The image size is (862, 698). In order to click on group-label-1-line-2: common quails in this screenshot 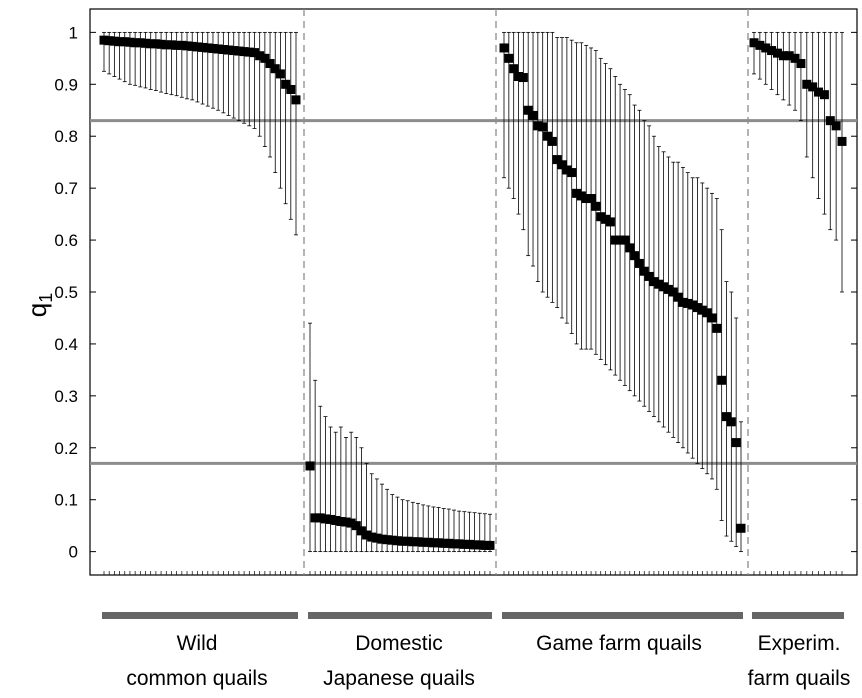, I will do `click(196, 678)`.